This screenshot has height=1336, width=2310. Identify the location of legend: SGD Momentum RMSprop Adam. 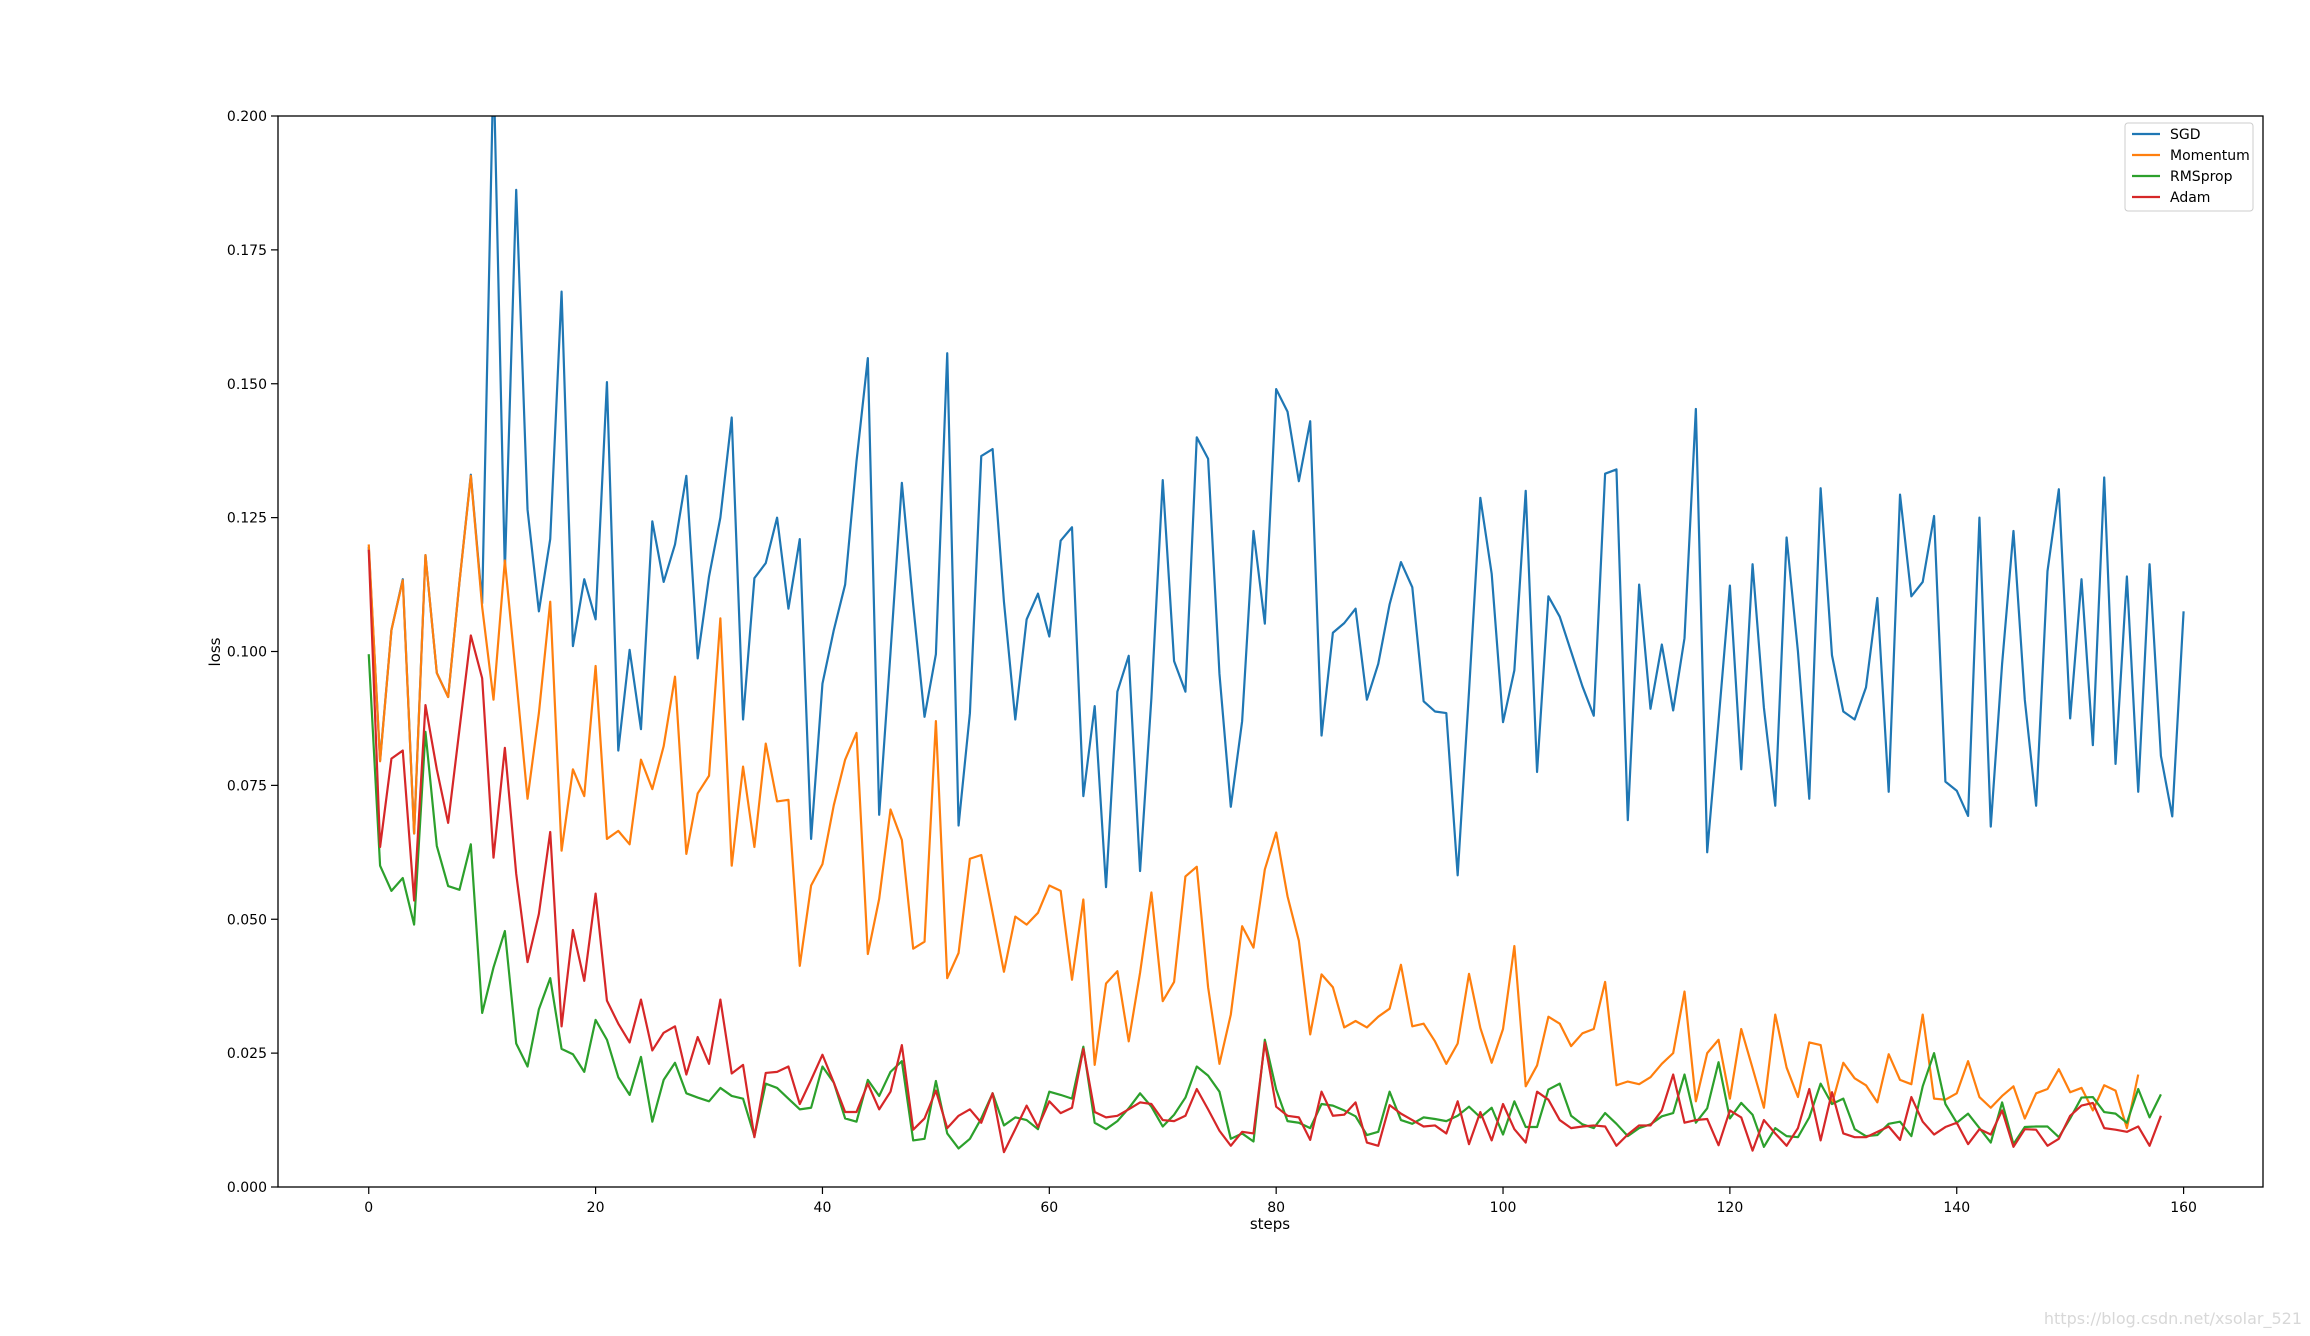
(2189, 167).